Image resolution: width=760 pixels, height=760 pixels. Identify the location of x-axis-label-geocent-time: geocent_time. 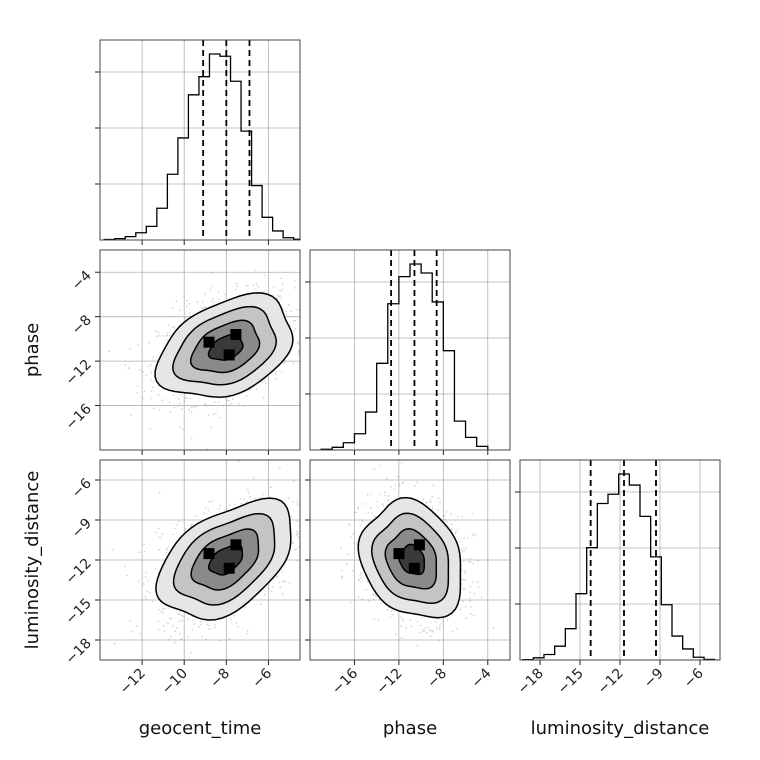
(200, 728).